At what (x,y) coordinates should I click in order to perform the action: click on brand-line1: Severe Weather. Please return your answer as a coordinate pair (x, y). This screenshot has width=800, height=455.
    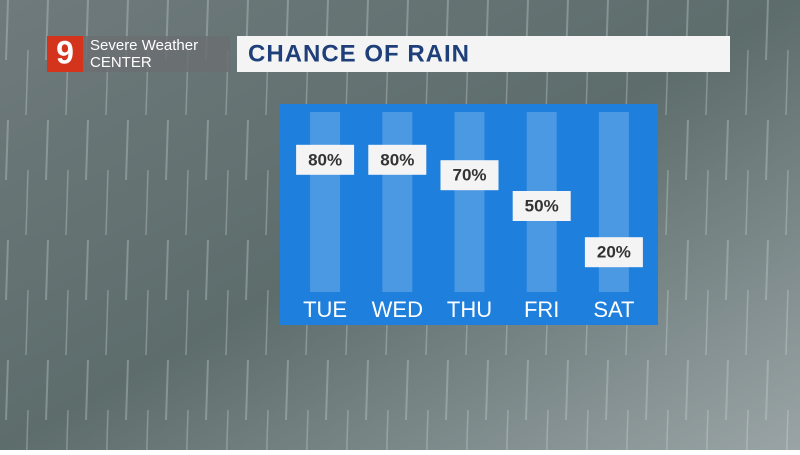
    Looking at the image, I should click on (144, 45).